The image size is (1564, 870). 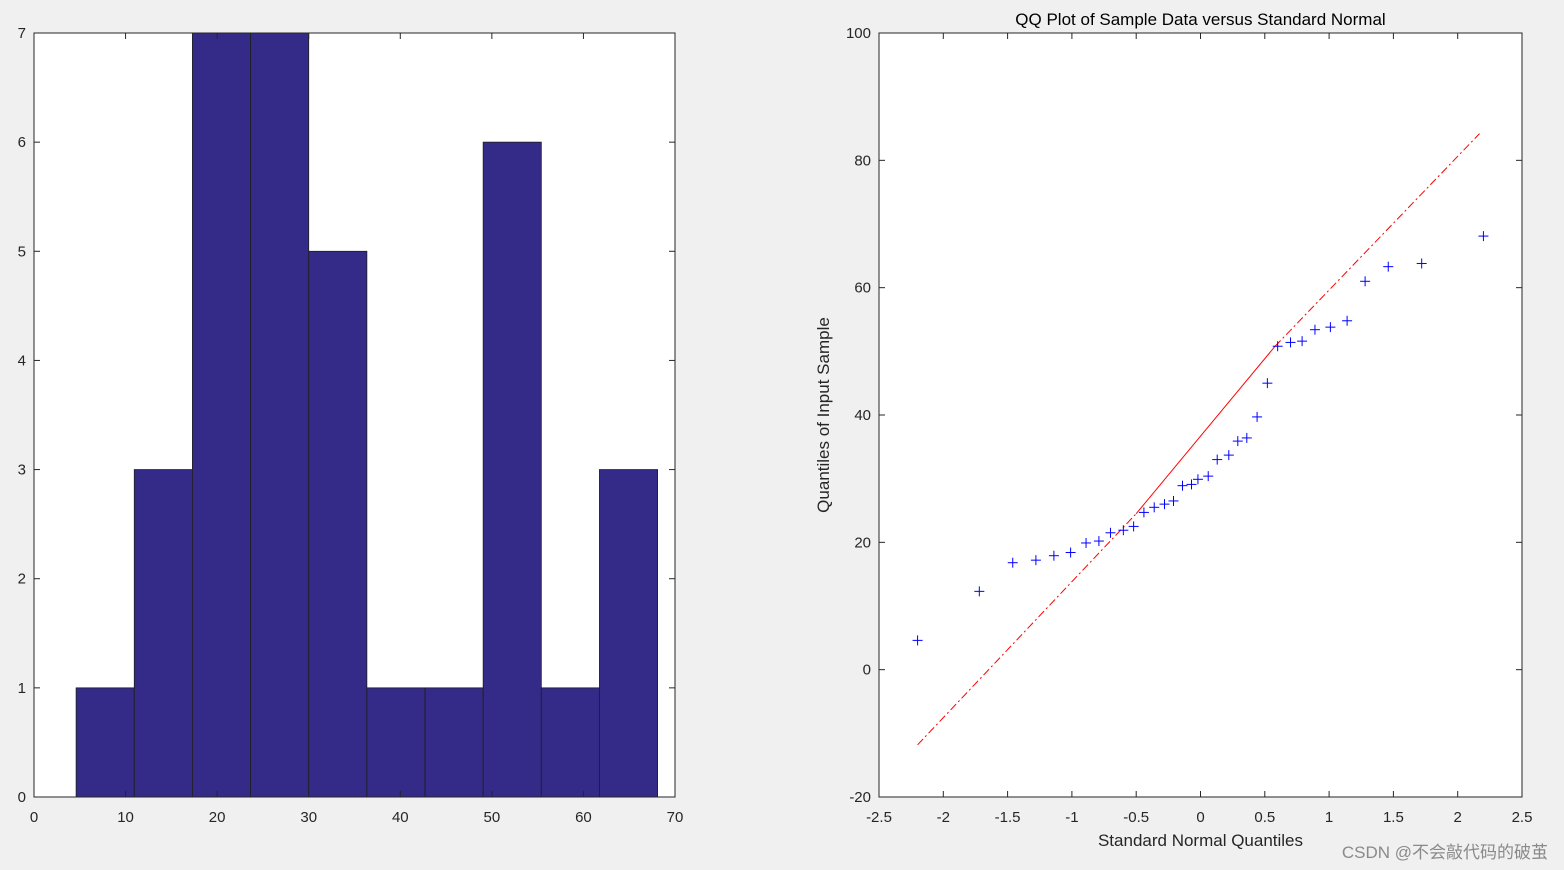 I want to click on x-tick-label: 20, so click(x=217, y=817).